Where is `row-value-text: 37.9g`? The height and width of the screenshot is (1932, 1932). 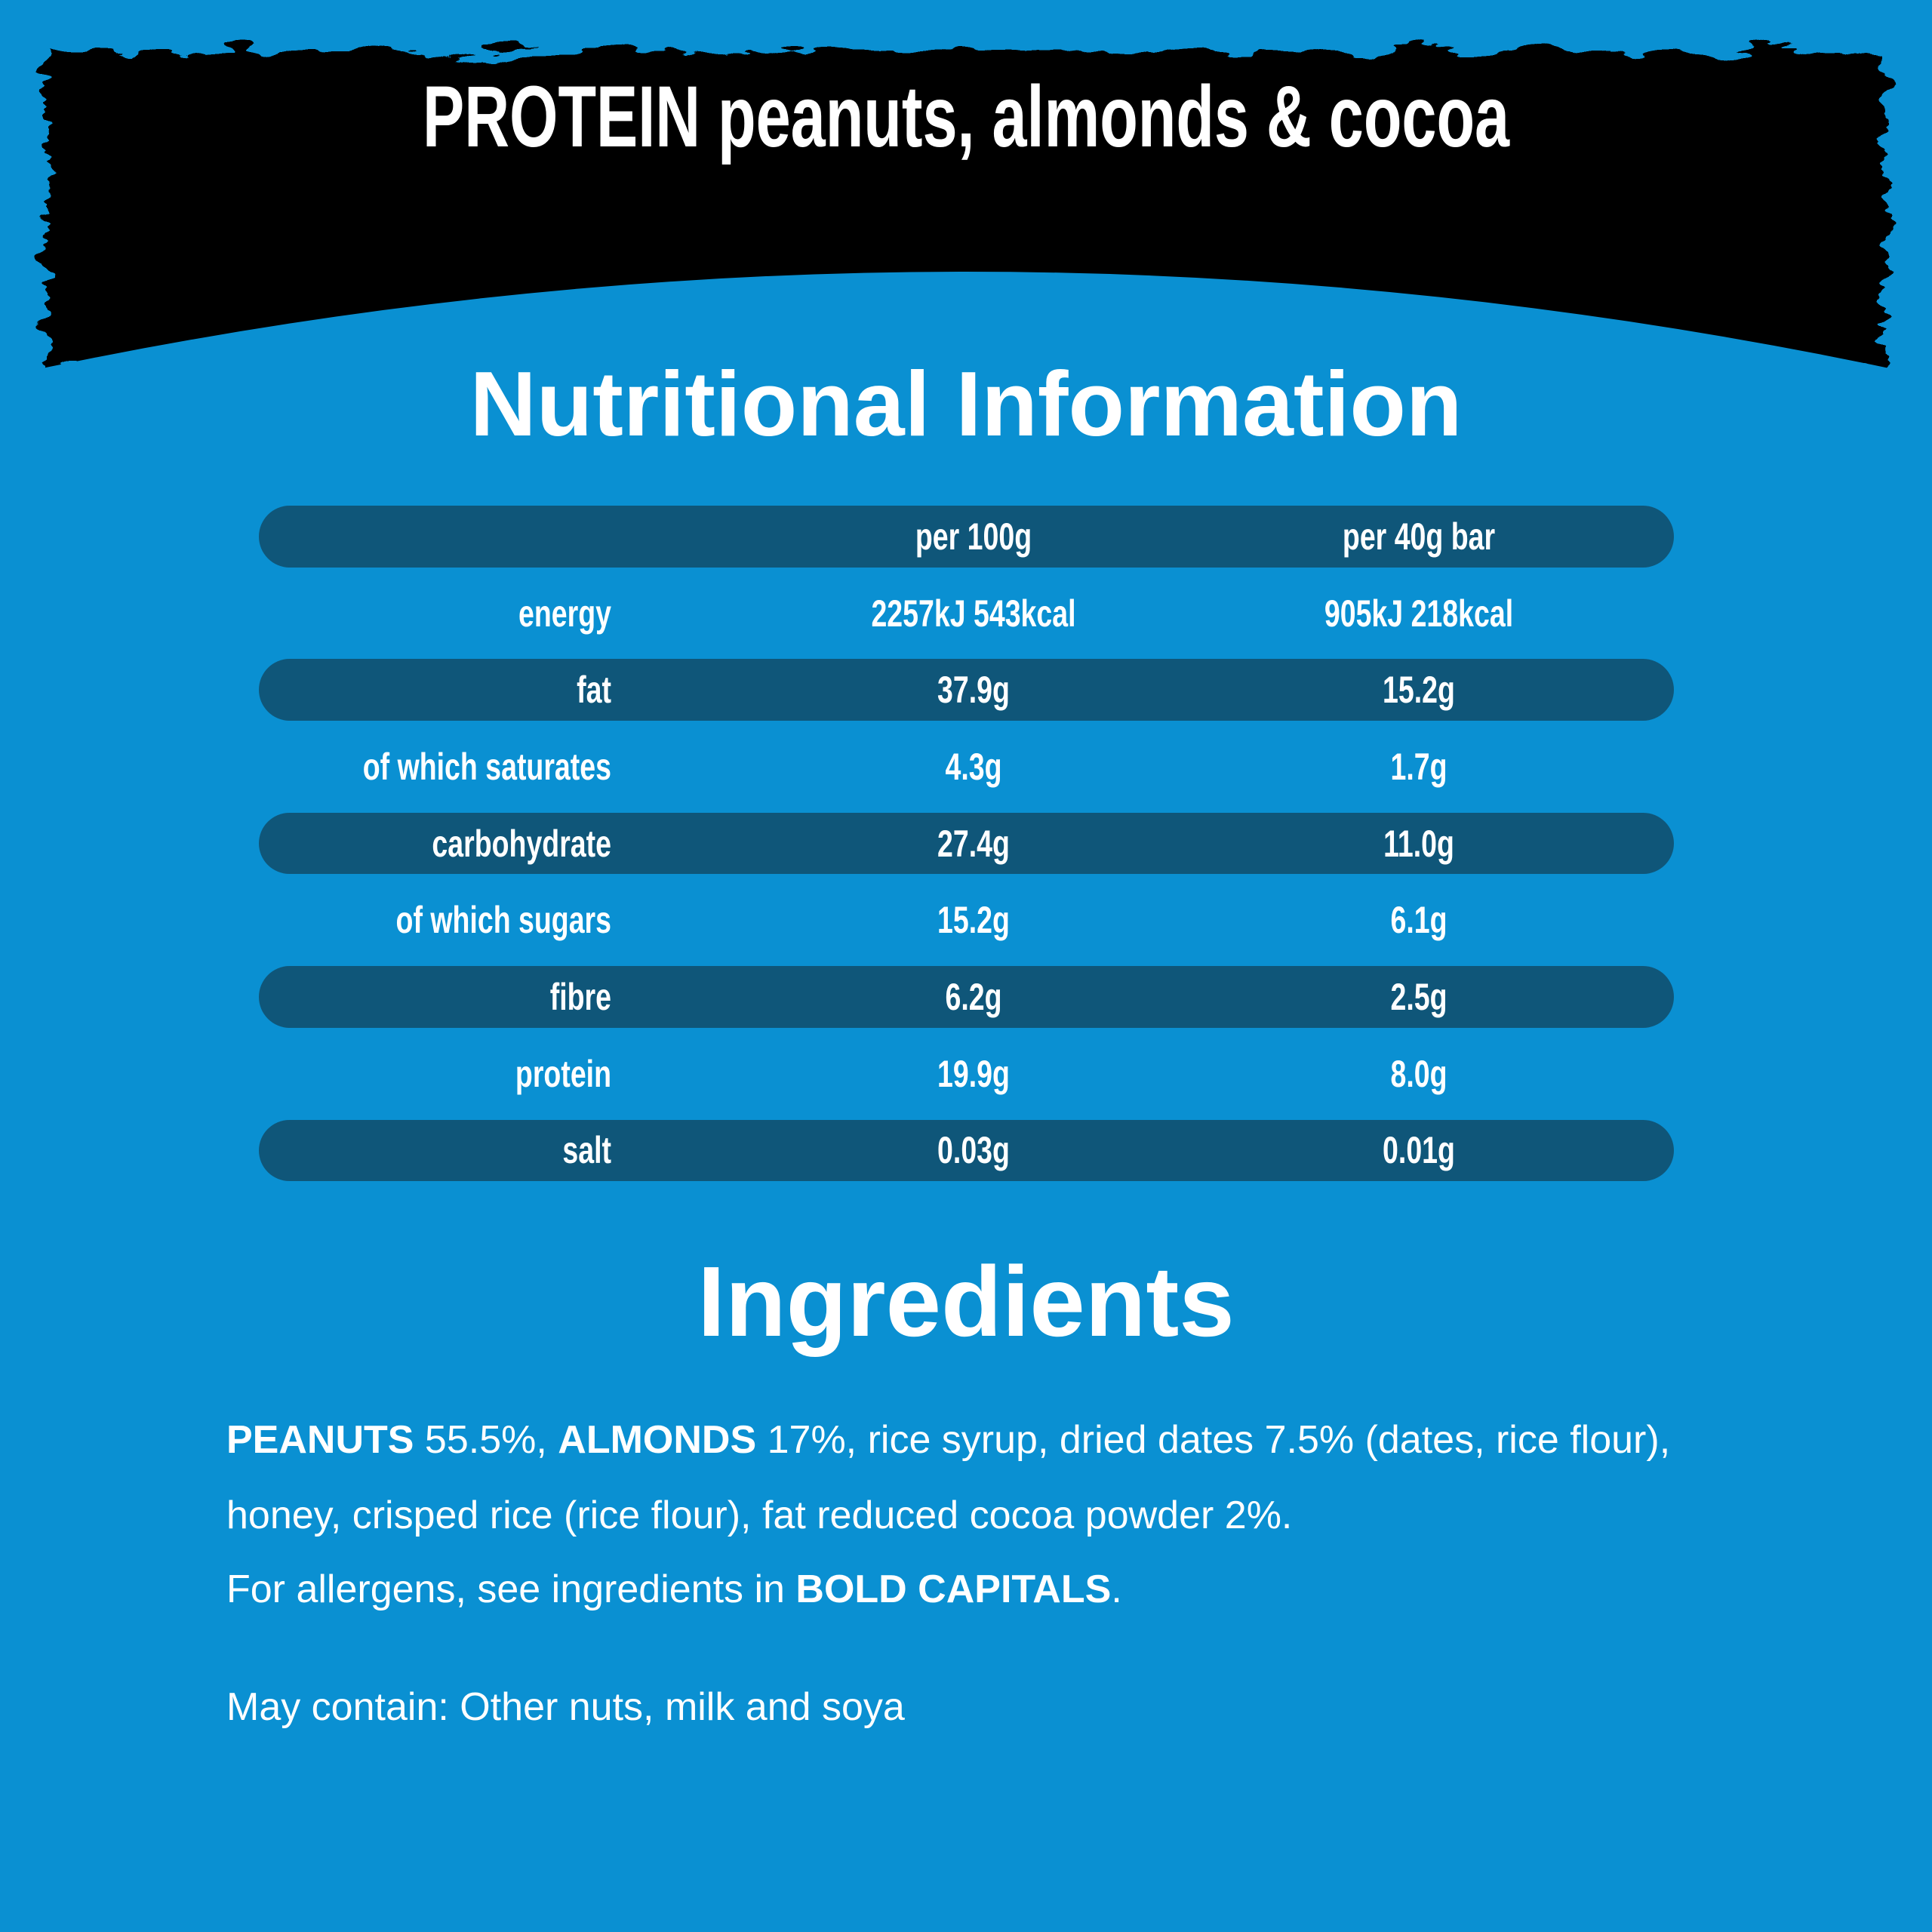
row-value-text: 37.9g is located at coordinates (973, 690).